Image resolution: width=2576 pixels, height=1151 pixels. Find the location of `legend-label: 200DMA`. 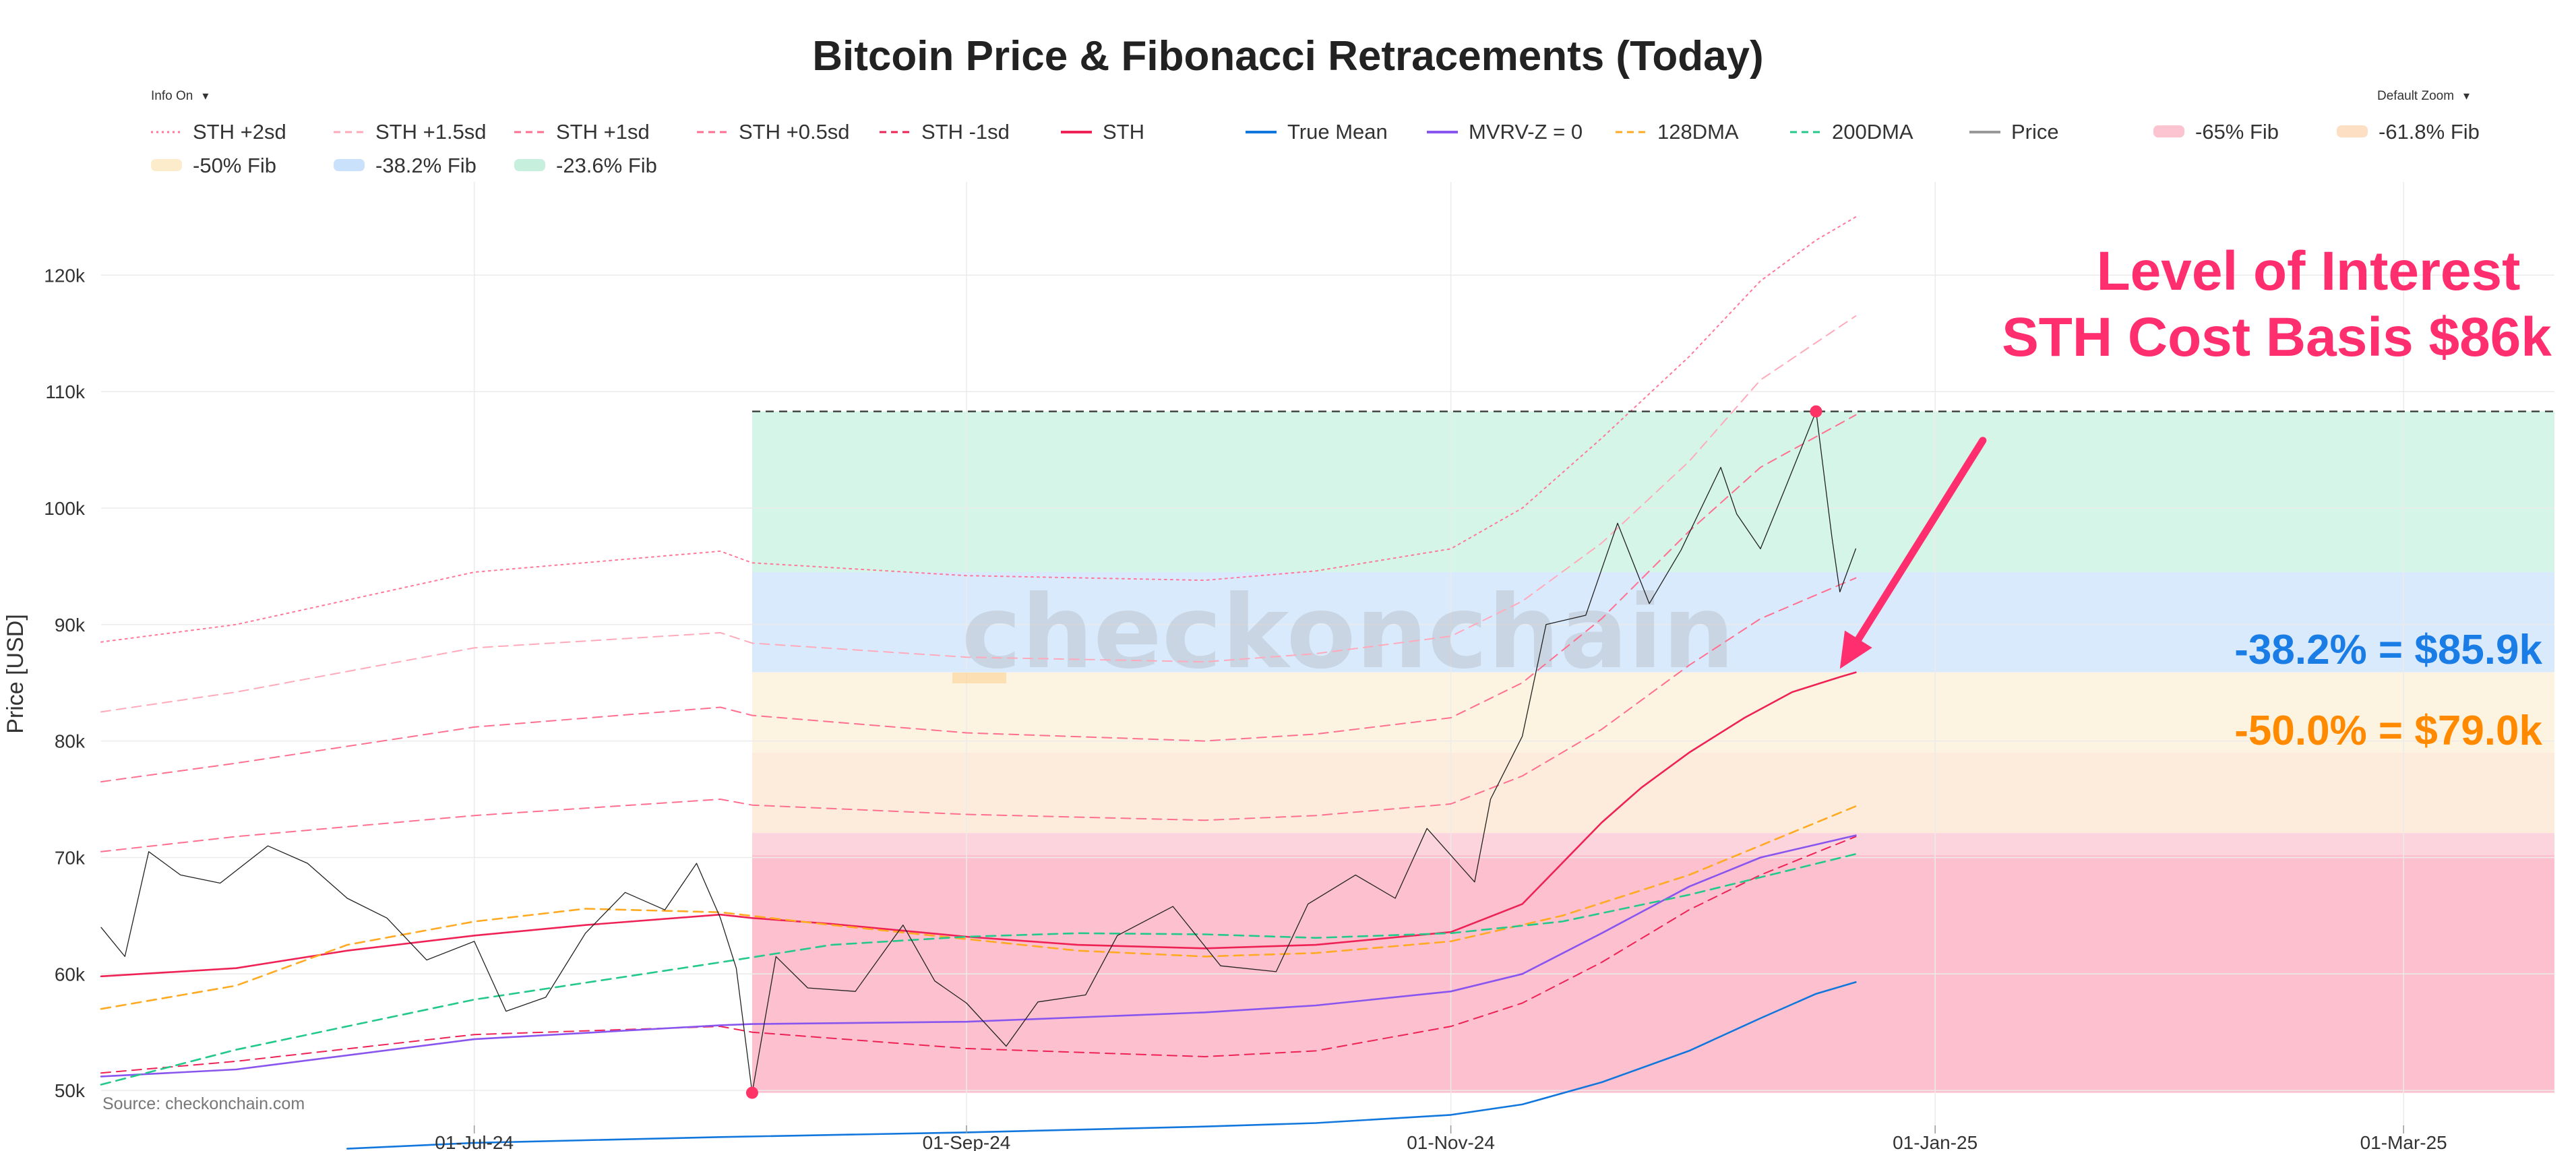

legend-label: 200DMA is located at coordinates (1873, 132).